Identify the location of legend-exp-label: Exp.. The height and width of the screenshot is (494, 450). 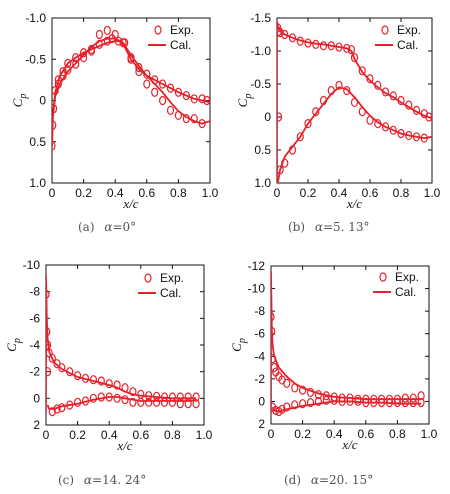
(172, 278).